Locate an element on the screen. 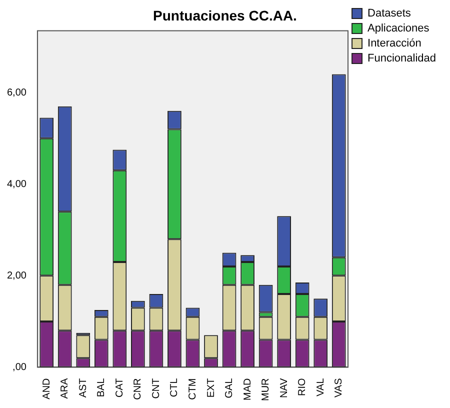 The height and width of the screenshot is (408, 450). x-tick-label: ARA is located at coordinates (65, 388).